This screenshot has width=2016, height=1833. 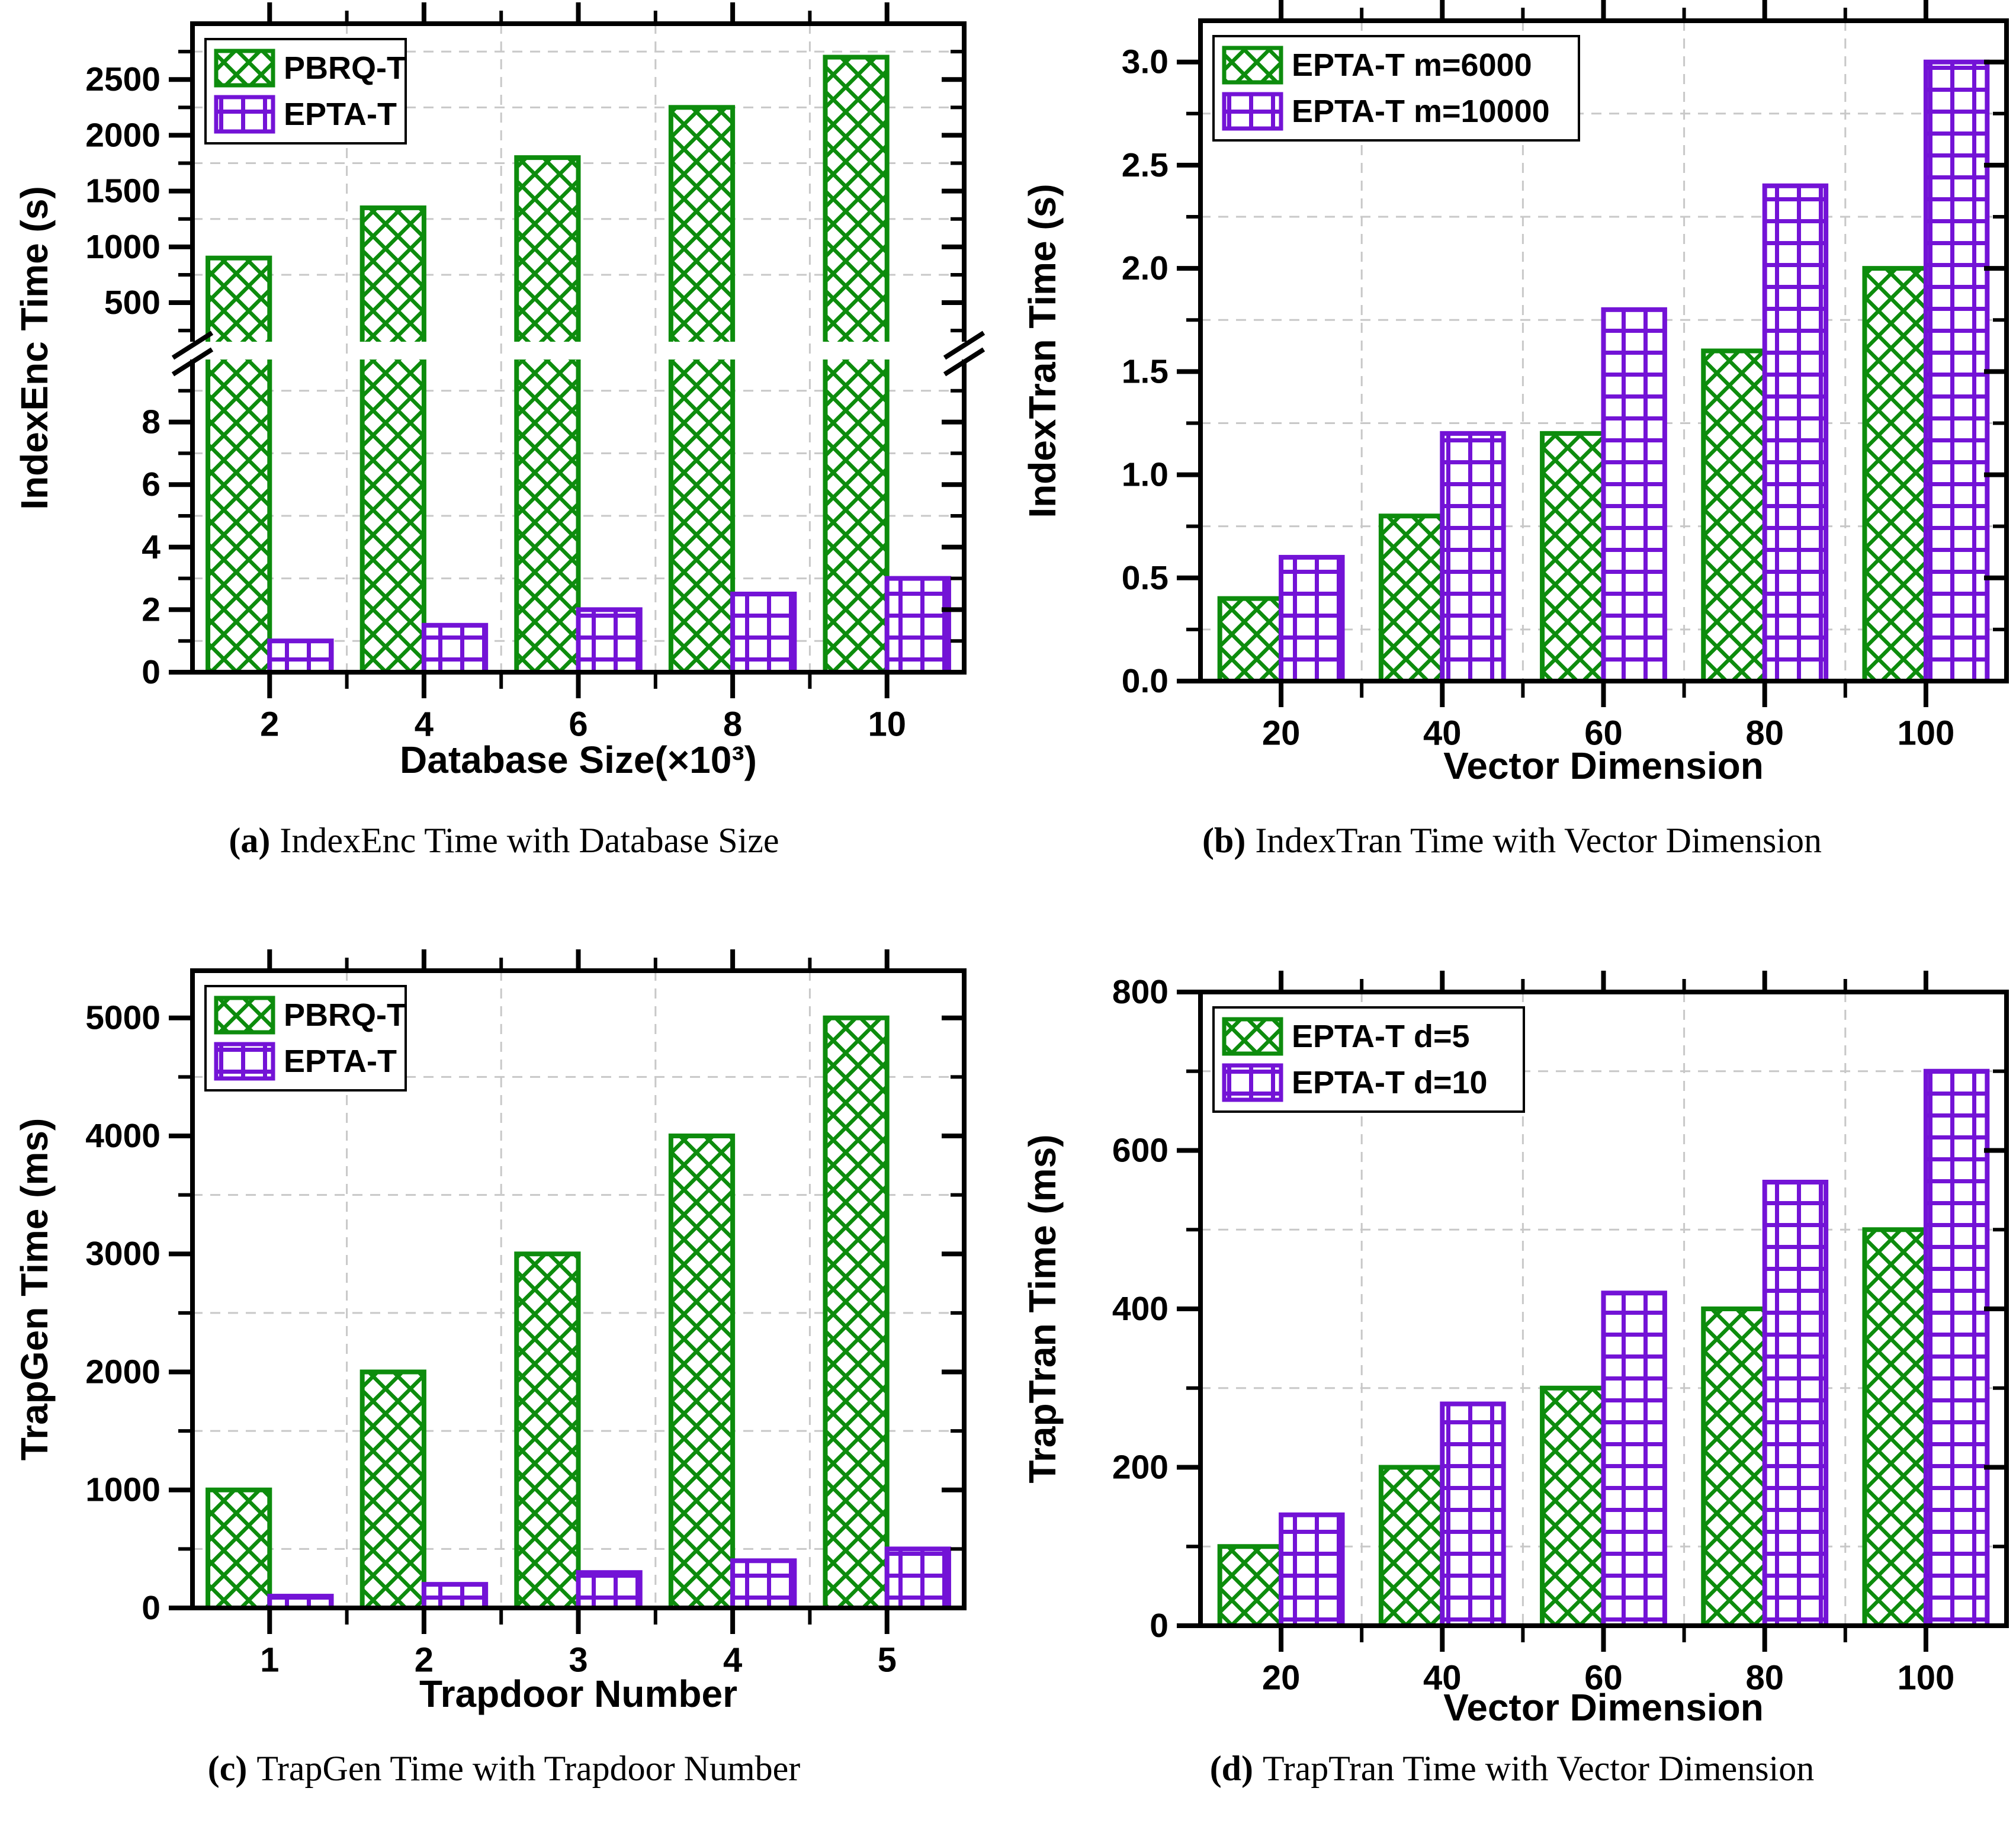 What do you see at coordinates (1412, 65) in the screenshot?
I see `svg-text: EPTA-T m=6000` at bounding box center [1412, 65].